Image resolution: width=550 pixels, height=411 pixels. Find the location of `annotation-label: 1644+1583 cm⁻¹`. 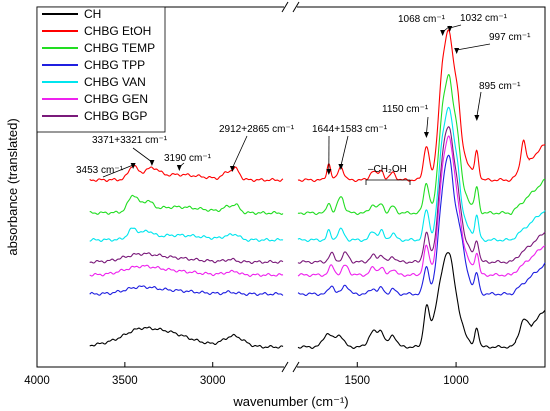

annotation-label: 1644+1583 cm⁻¹ is located at coordinates (350, 129).